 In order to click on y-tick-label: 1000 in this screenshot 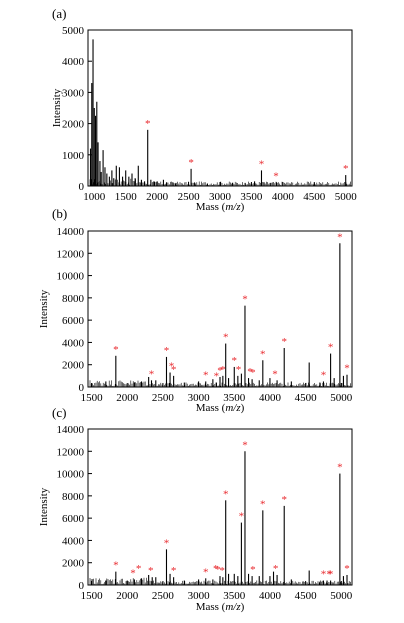, I will do `click(73, 156)`.